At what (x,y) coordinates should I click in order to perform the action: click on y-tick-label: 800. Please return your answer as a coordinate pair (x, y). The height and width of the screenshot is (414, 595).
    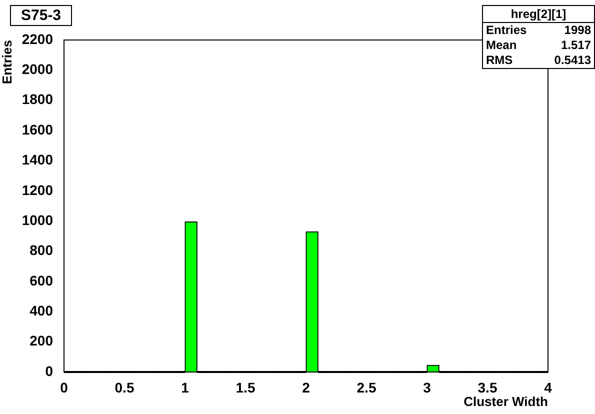
    Looking at the image, I should click on (42, 250).